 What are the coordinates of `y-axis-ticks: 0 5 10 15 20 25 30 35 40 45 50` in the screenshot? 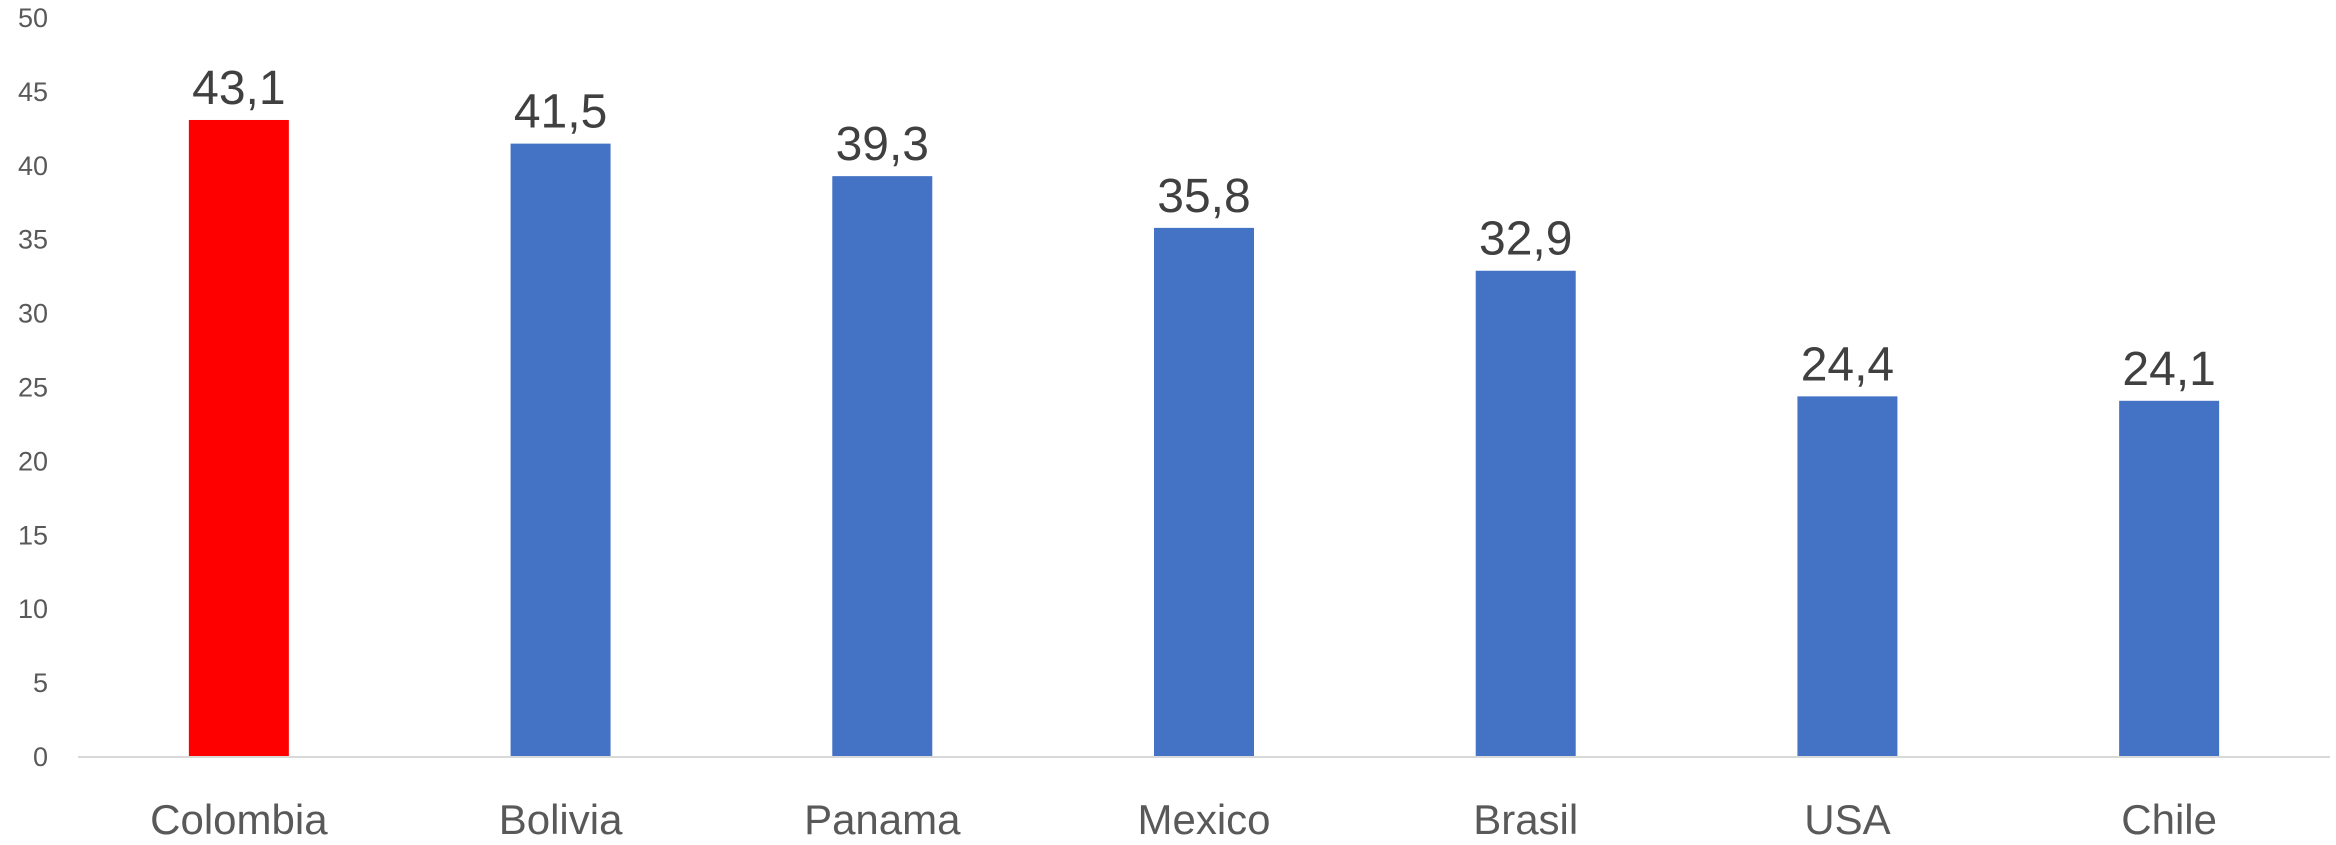 It's located at (33, 387).